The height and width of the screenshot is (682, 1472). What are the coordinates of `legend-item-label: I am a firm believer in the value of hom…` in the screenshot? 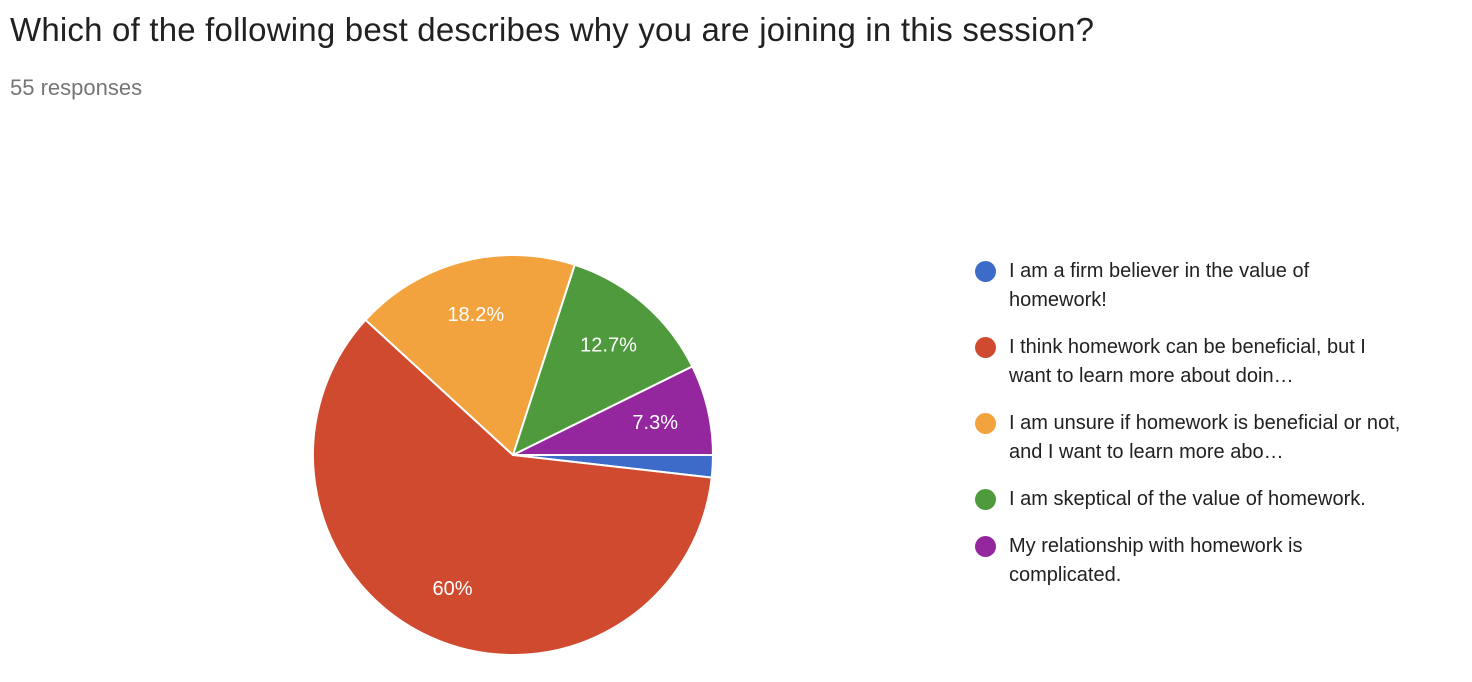 It's located at (1159, 285).